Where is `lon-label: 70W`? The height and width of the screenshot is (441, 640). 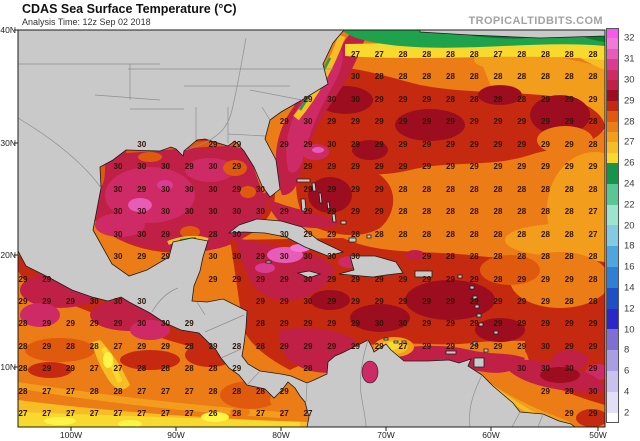 lon-label: 70W is located at coordinates (386, 435).